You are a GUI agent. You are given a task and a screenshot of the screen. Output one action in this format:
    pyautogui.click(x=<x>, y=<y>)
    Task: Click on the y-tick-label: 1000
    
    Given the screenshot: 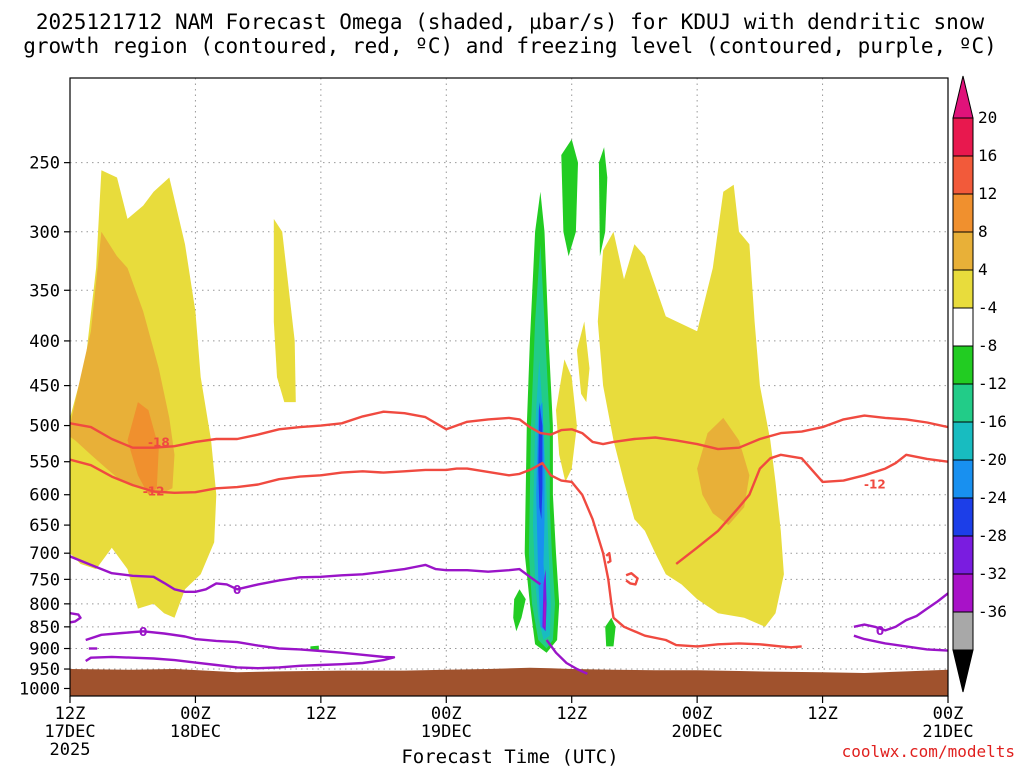 What is the action you would take?
    pyautogui.click(x=39, y=689)
    